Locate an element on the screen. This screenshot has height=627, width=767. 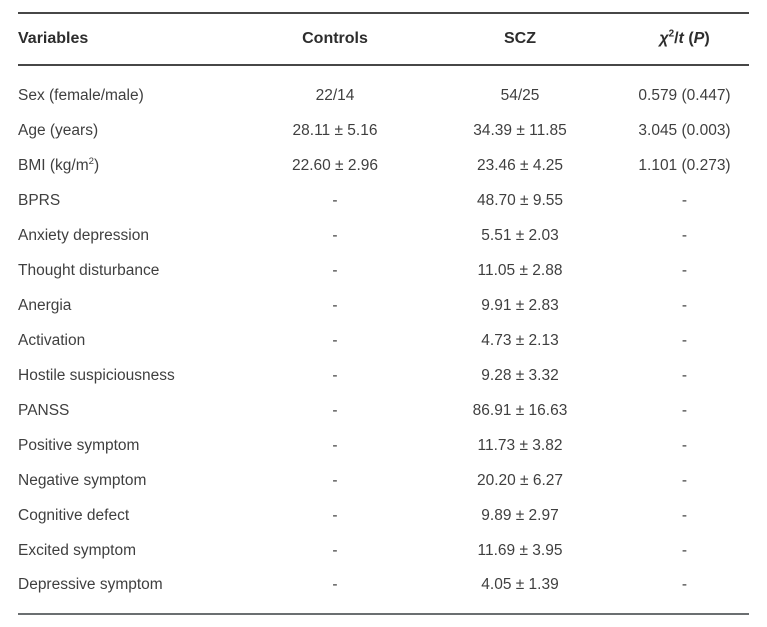
table-row: Anxiety depression - 5.51 ± 2.03 - is located at coordinates (383, 235).